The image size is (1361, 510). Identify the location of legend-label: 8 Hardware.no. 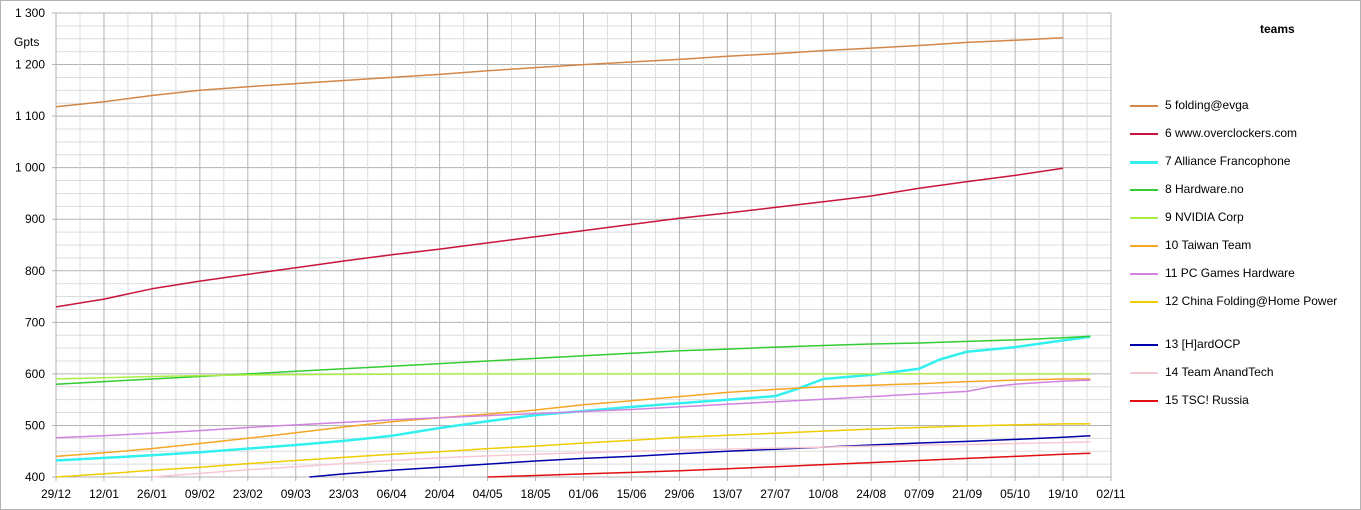
(1204, 189).